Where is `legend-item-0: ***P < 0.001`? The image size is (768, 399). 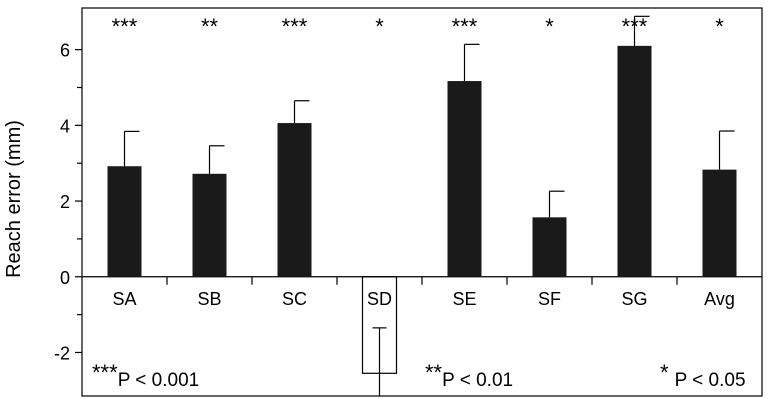 legend-item-0: ***P < 0.001 is located at coordinates (145, 375).